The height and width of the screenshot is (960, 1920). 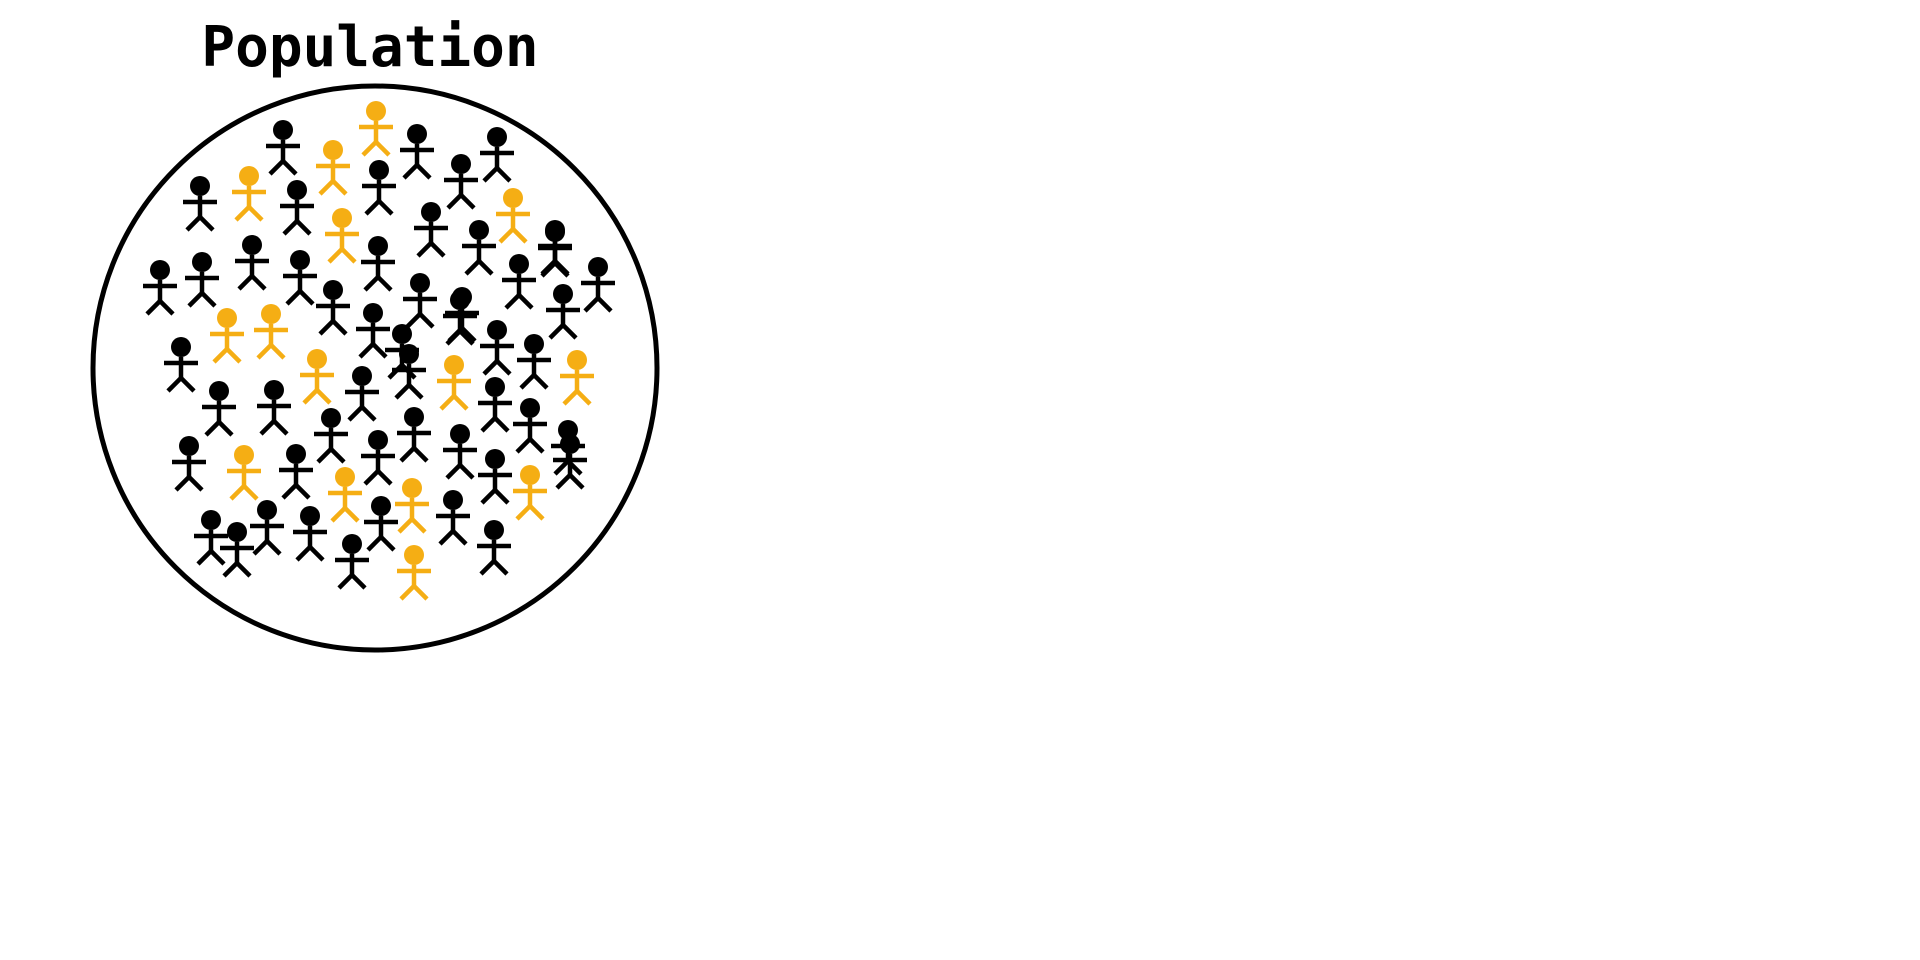 I want to click on population-title: Population, so click(x=370, y=47).